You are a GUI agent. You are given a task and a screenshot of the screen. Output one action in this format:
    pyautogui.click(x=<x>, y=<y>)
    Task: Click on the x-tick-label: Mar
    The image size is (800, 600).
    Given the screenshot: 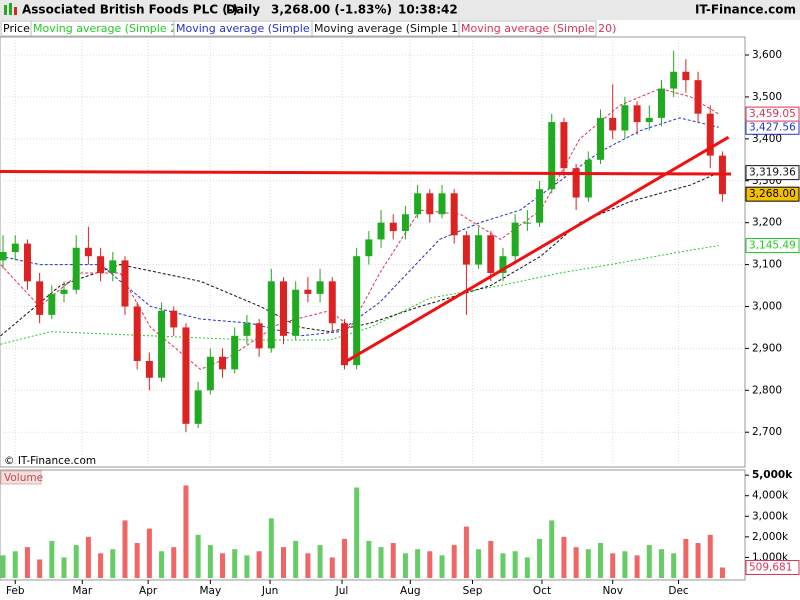 What is the action you would take?
    pyautogui.click(x=82, y=591)
    